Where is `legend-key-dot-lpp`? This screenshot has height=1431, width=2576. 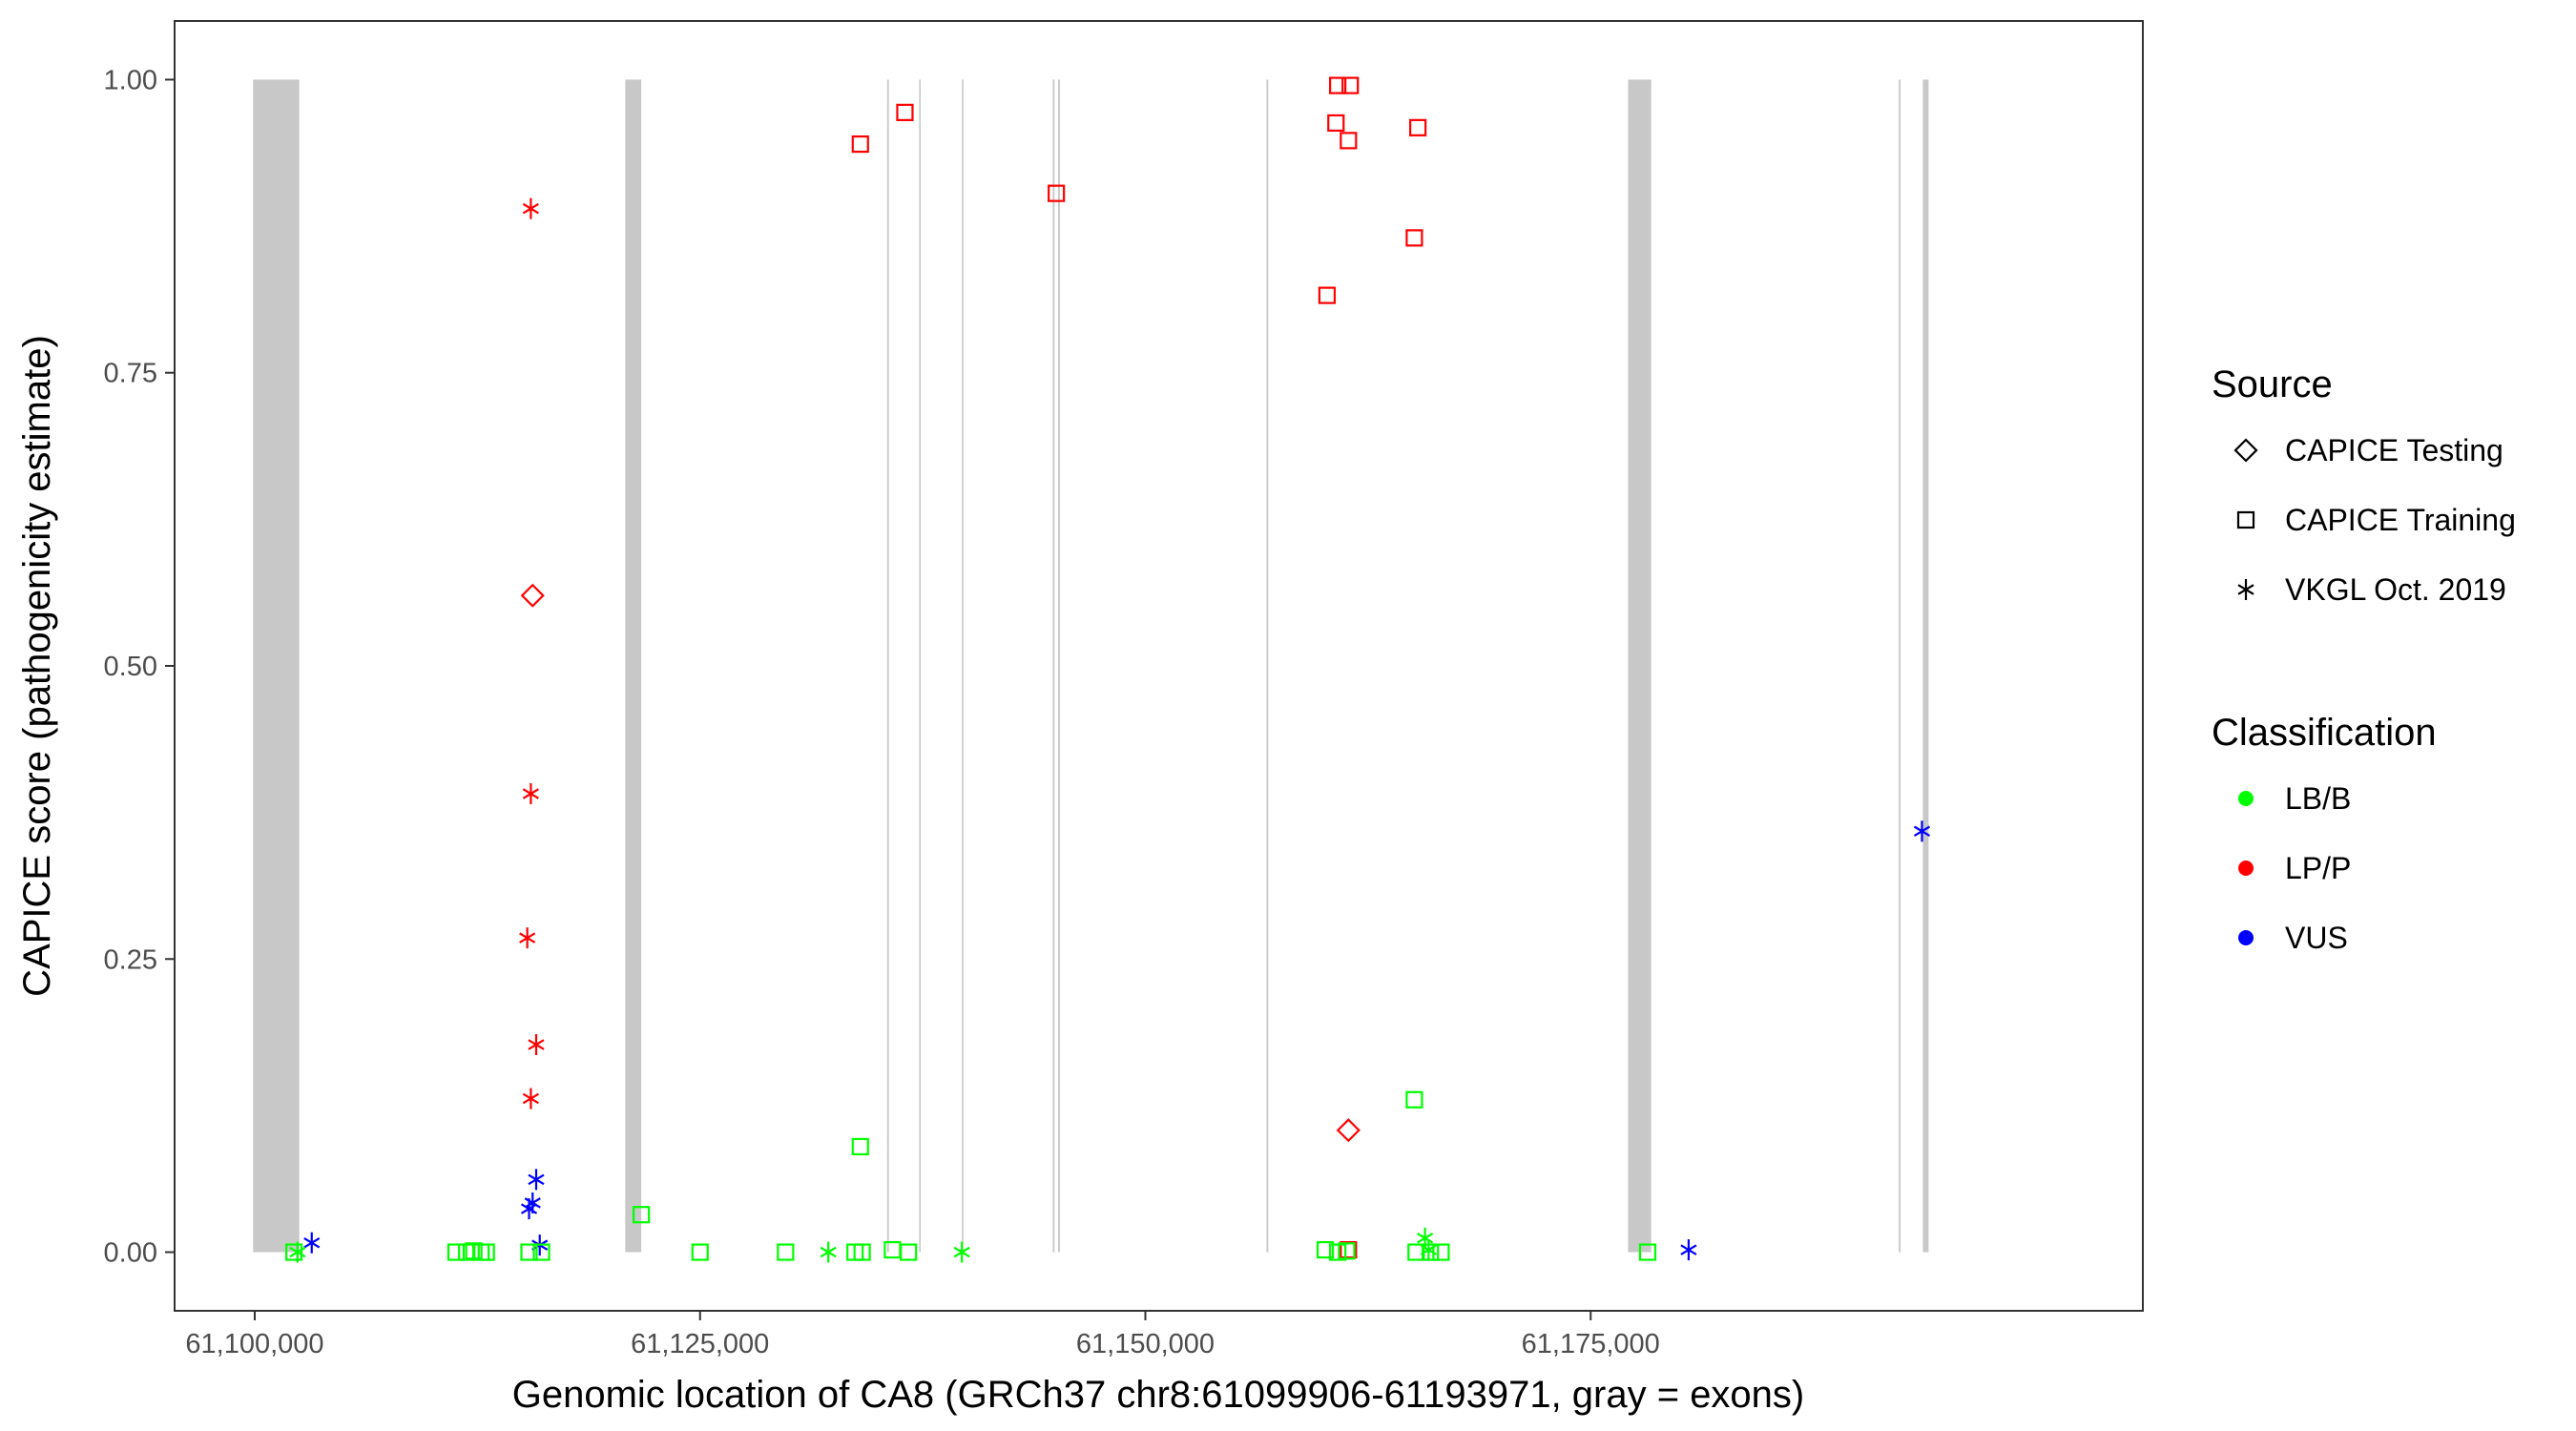 legend-key-dot-lpp is located at coordinates (2246, 868).